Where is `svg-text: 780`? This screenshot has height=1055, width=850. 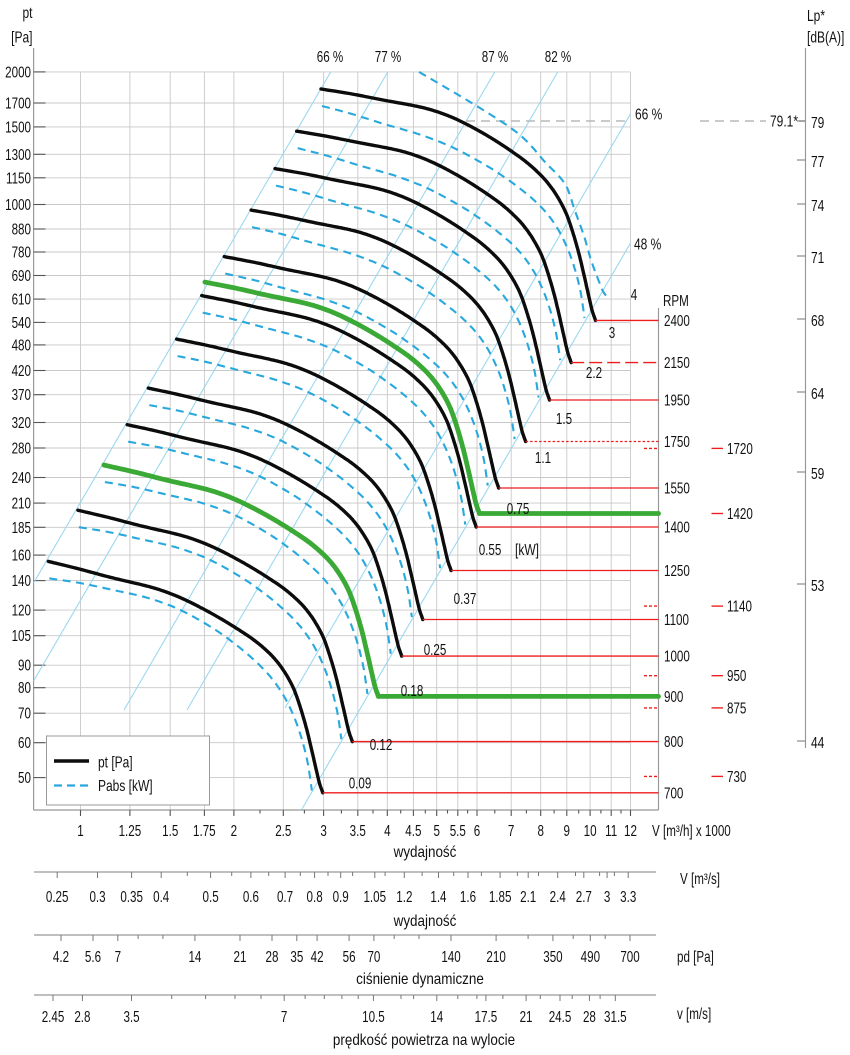
svg-text: 780 is located at coordinates (22, 252).